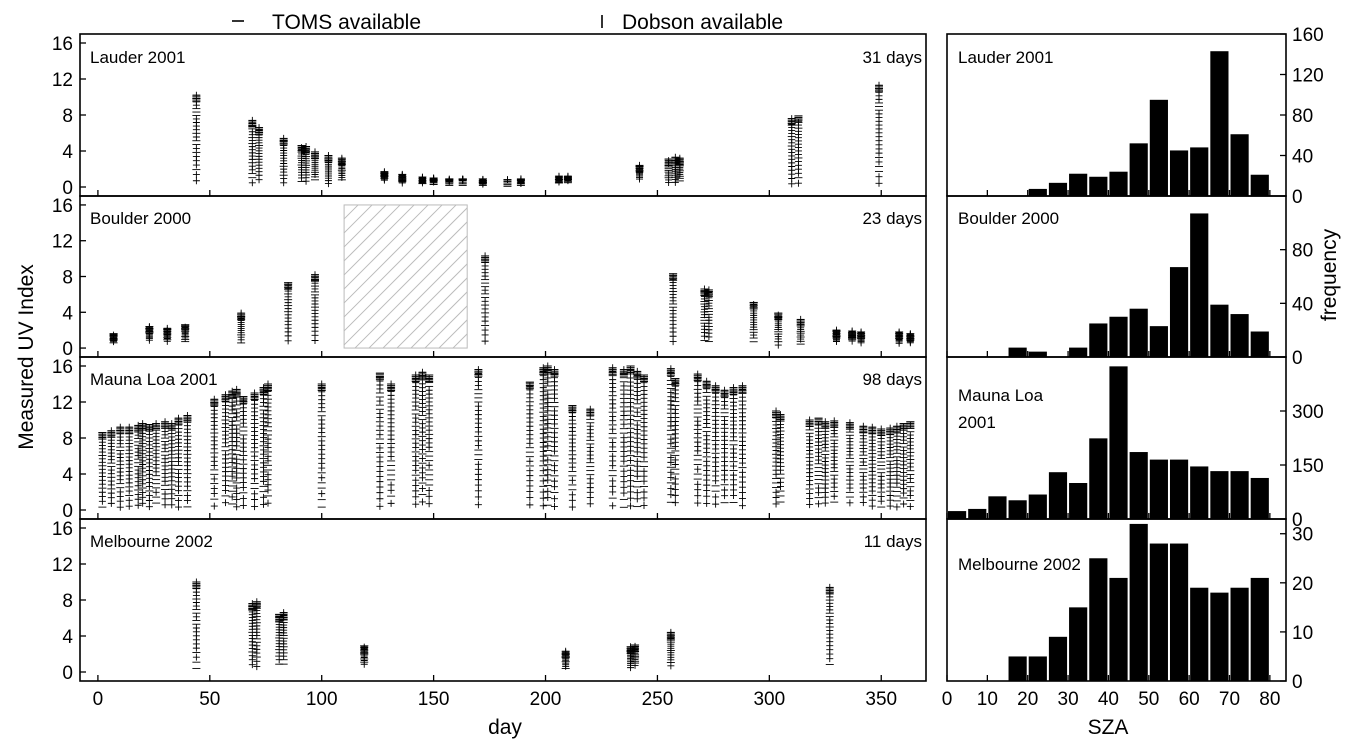  Describe the element at coordinates (62, 403) in the screenshot. I see `uv-y-tick-label: 12` at that location.